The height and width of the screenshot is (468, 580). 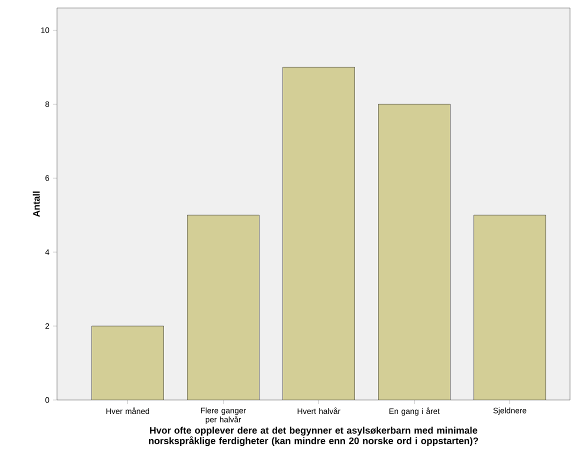 What do you see at coordinates (36, 204) in the screenshot?
I see `y-axis-title: Antall` at bounding box center [36, 204].